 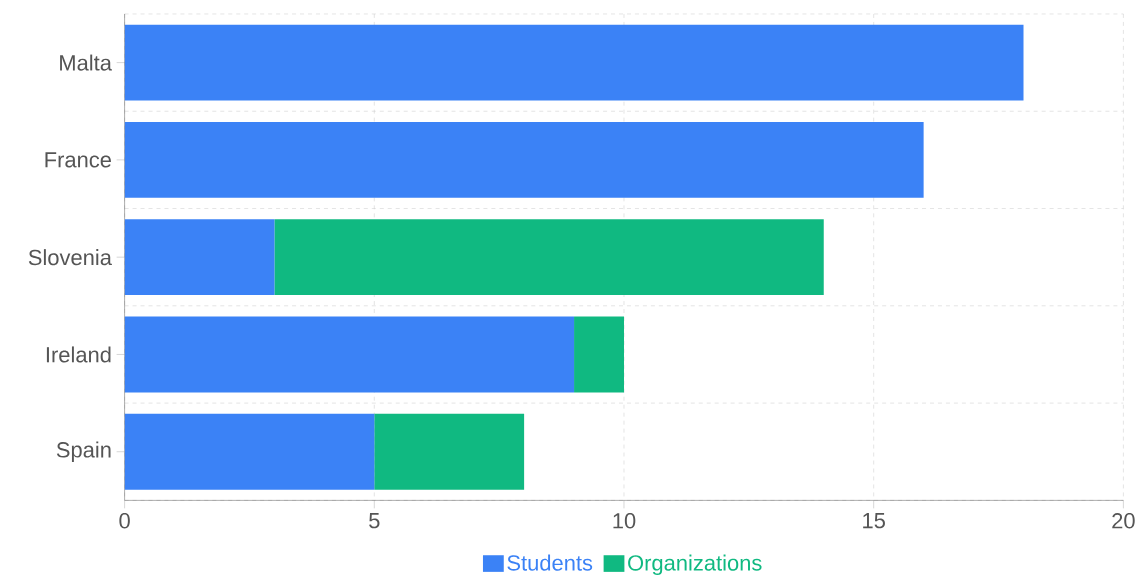 What do you see at coordinates (78, 354) in the screenshot?
I see `y-tick-label: Ireland` at bounding box center [78, 354].